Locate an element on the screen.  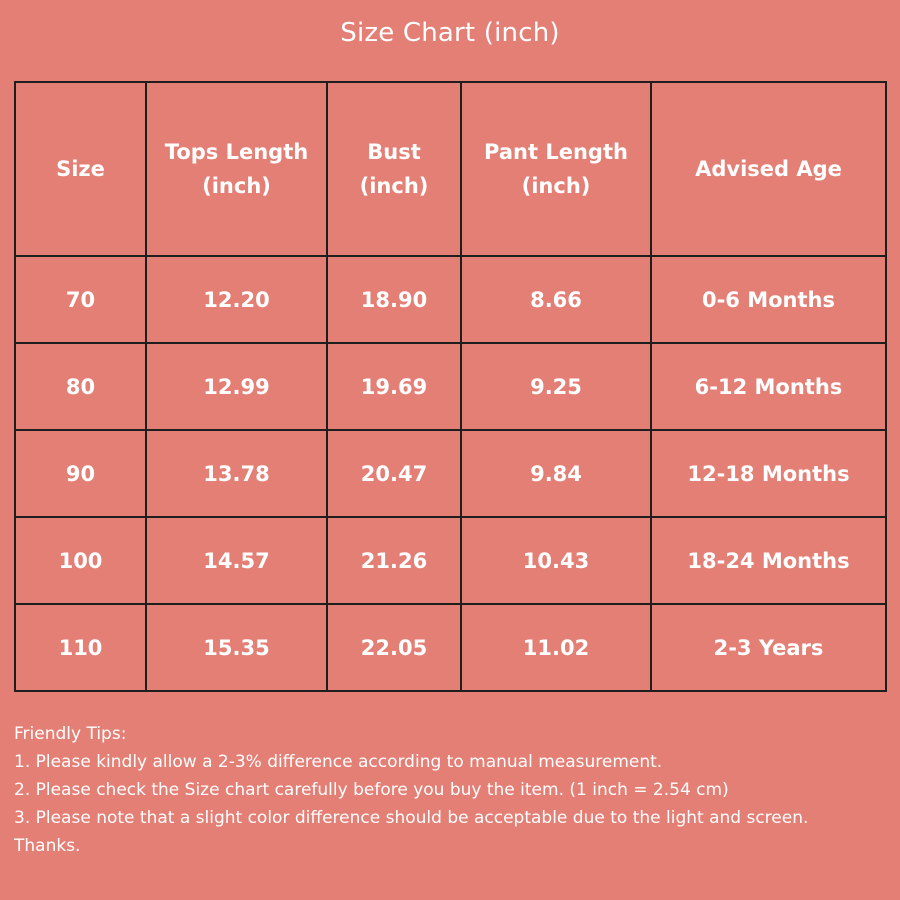
header-tops-length-label: Tops Length is located at coordinates (236, 152).